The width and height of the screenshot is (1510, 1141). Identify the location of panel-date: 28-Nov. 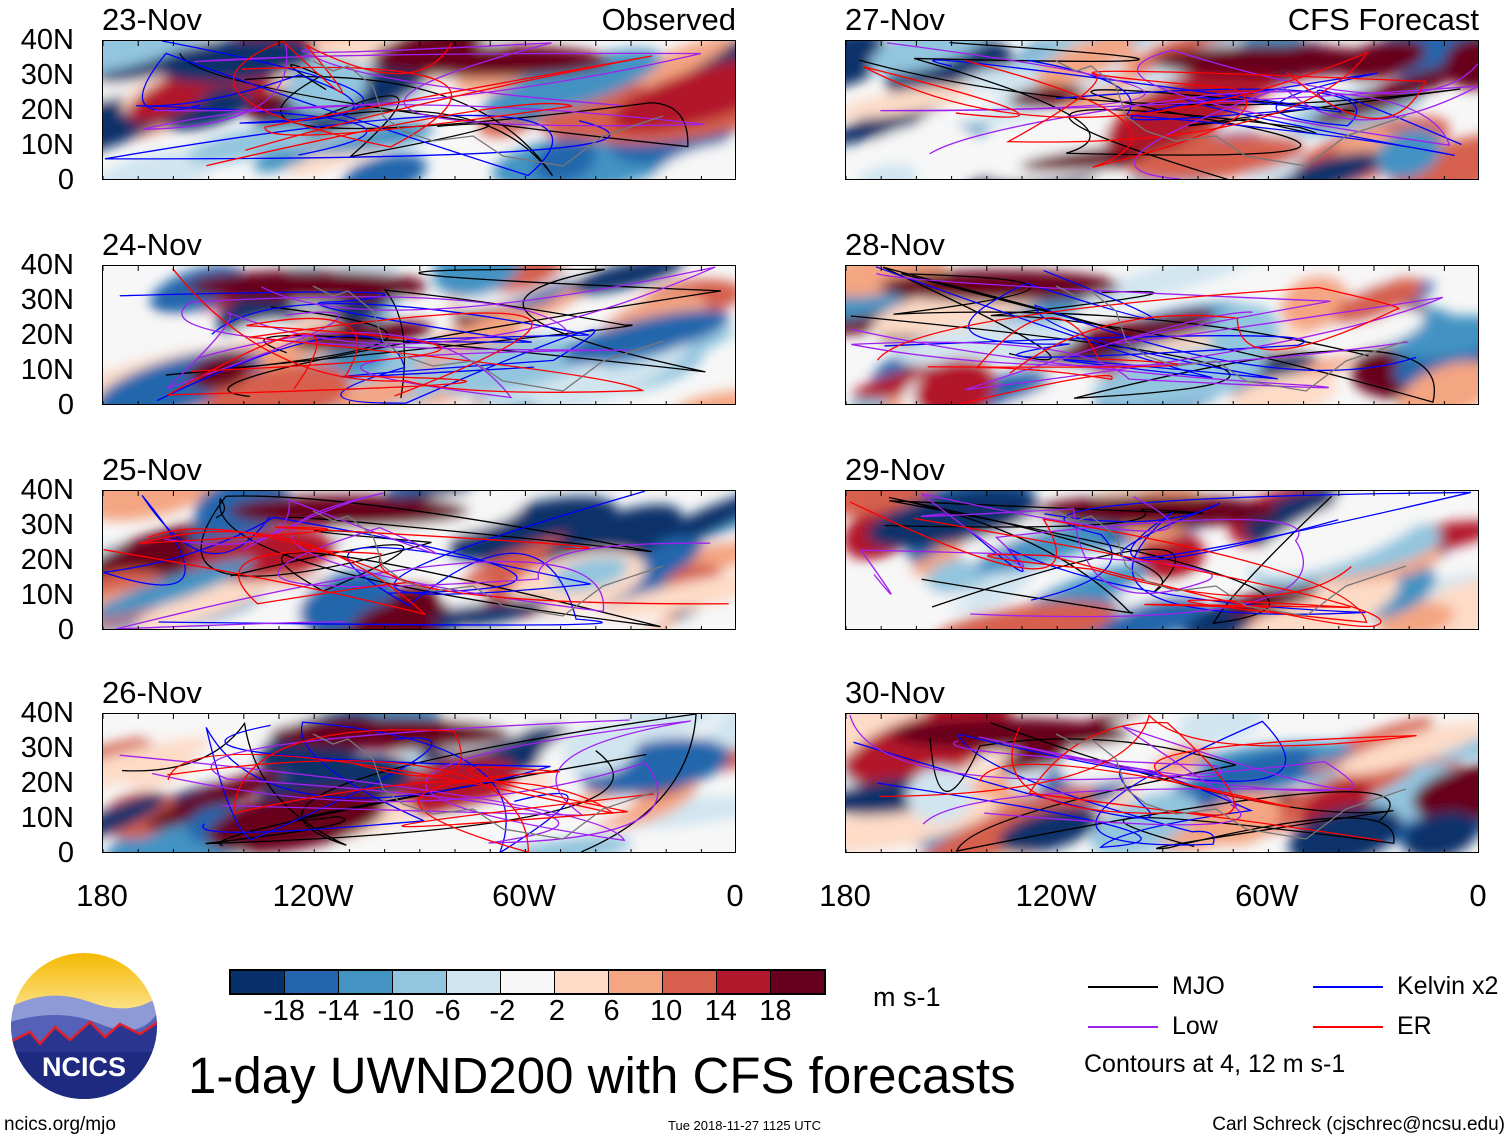
(895, 244).